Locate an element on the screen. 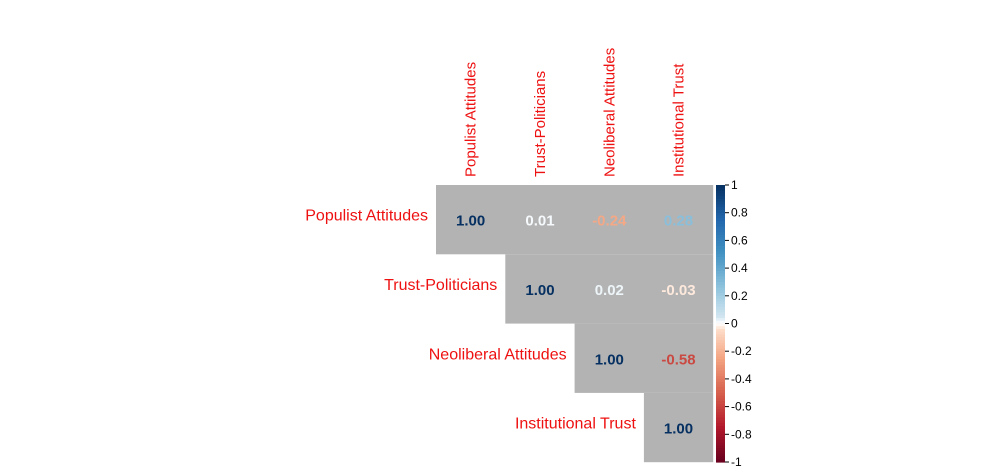 The height and width of the screenshot is (474, 1000). cell-value: 0.01 is located at coordinates (539, 221).